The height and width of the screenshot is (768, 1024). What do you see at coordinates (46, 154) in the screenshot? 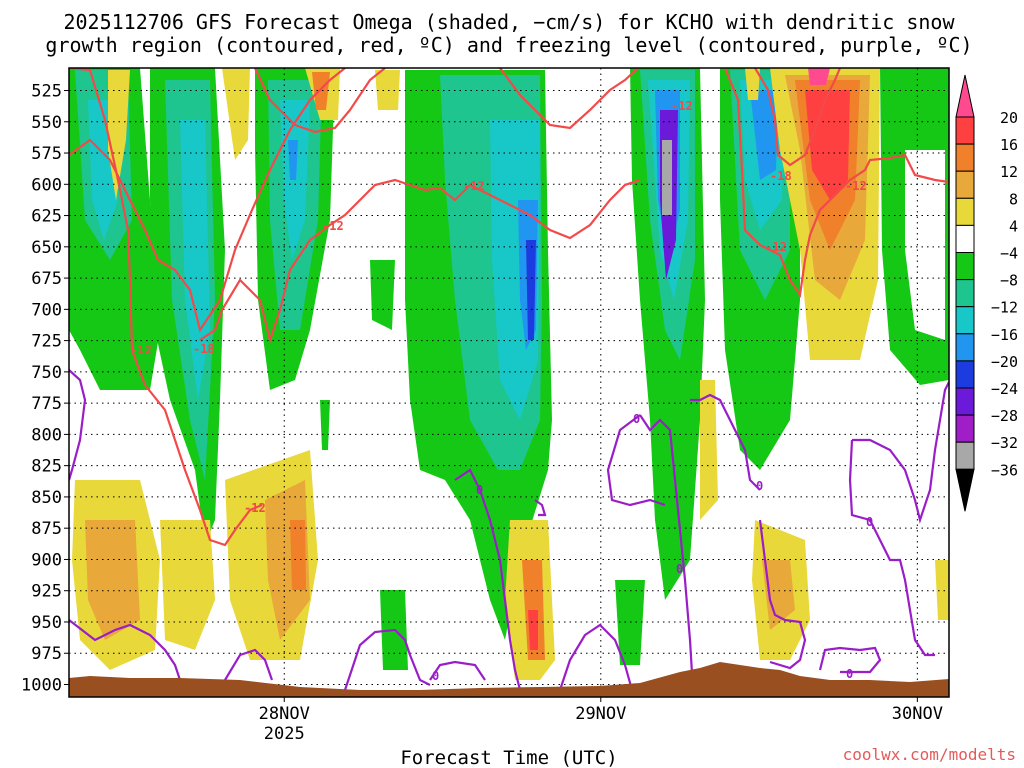
I see `y-tick-label: 575` at bounding box center [46, 154].